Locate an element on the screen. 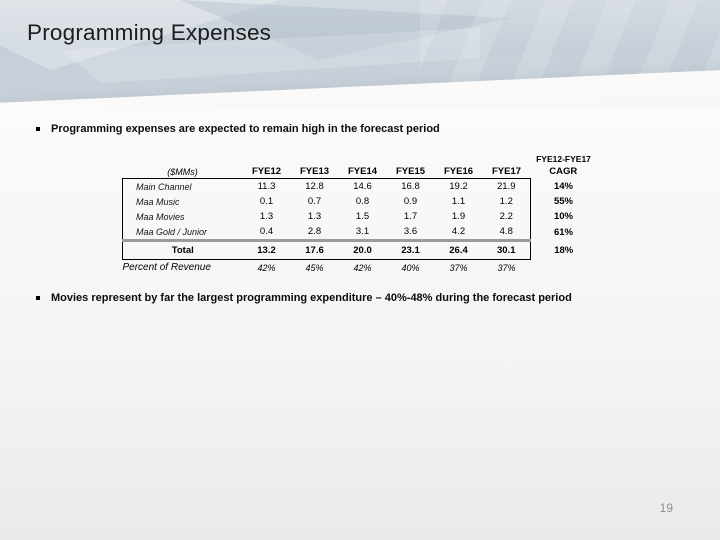 The width and height of the screenshot is (720, 540). row-label: Maa Music is located at coordinates (182, 201).